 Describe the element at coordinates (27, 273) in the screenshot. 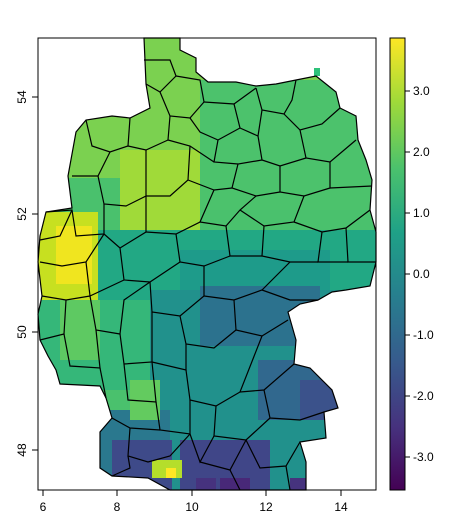

I see `y-axis: 48 50 52 54` at that location.